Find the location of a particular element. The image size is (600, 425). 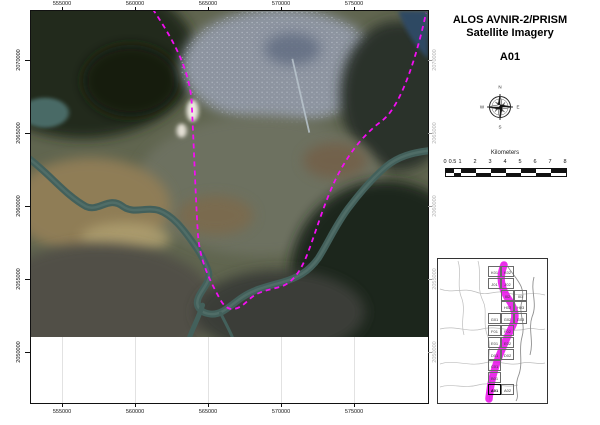

dark-plain-south is located at coordinates (280, 303).